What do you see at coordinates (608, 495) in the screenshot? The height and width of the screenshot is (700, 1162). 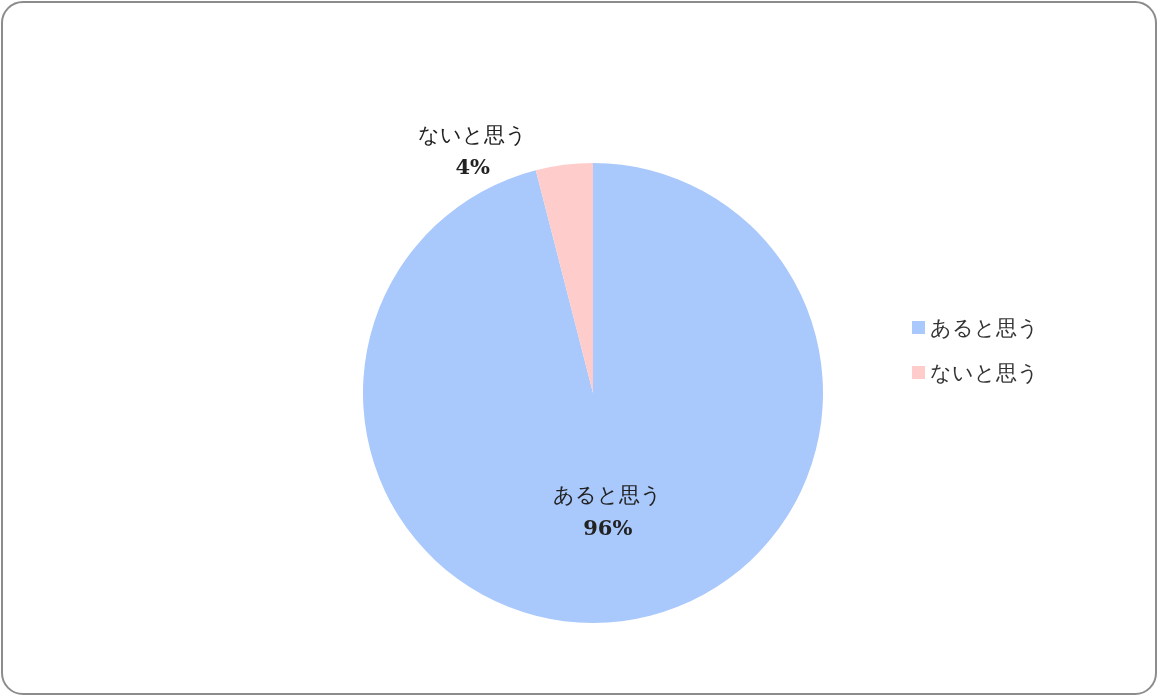 I see `slice-label: あると思う` at bounding box center [608, 495].